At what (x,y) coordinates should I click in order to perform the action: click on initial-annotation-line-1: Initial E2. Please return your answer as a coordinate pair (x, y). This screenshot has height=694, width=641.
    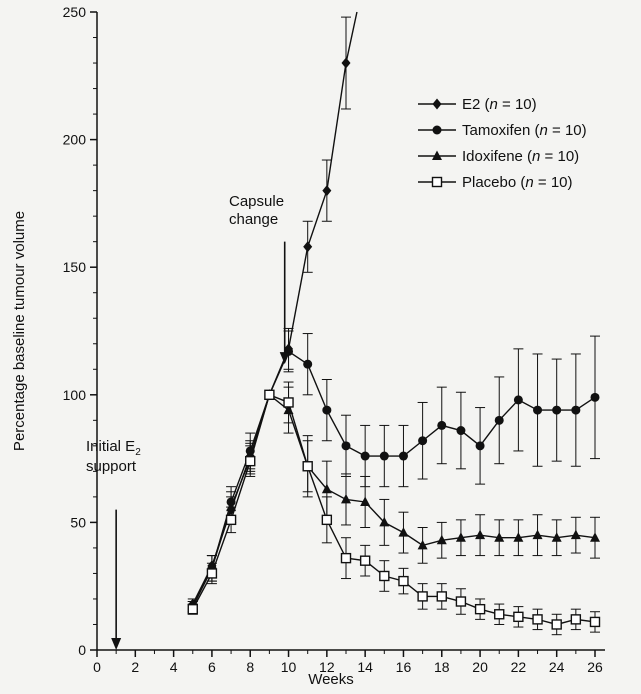
    Looking at the image, I should click on (113, 448).